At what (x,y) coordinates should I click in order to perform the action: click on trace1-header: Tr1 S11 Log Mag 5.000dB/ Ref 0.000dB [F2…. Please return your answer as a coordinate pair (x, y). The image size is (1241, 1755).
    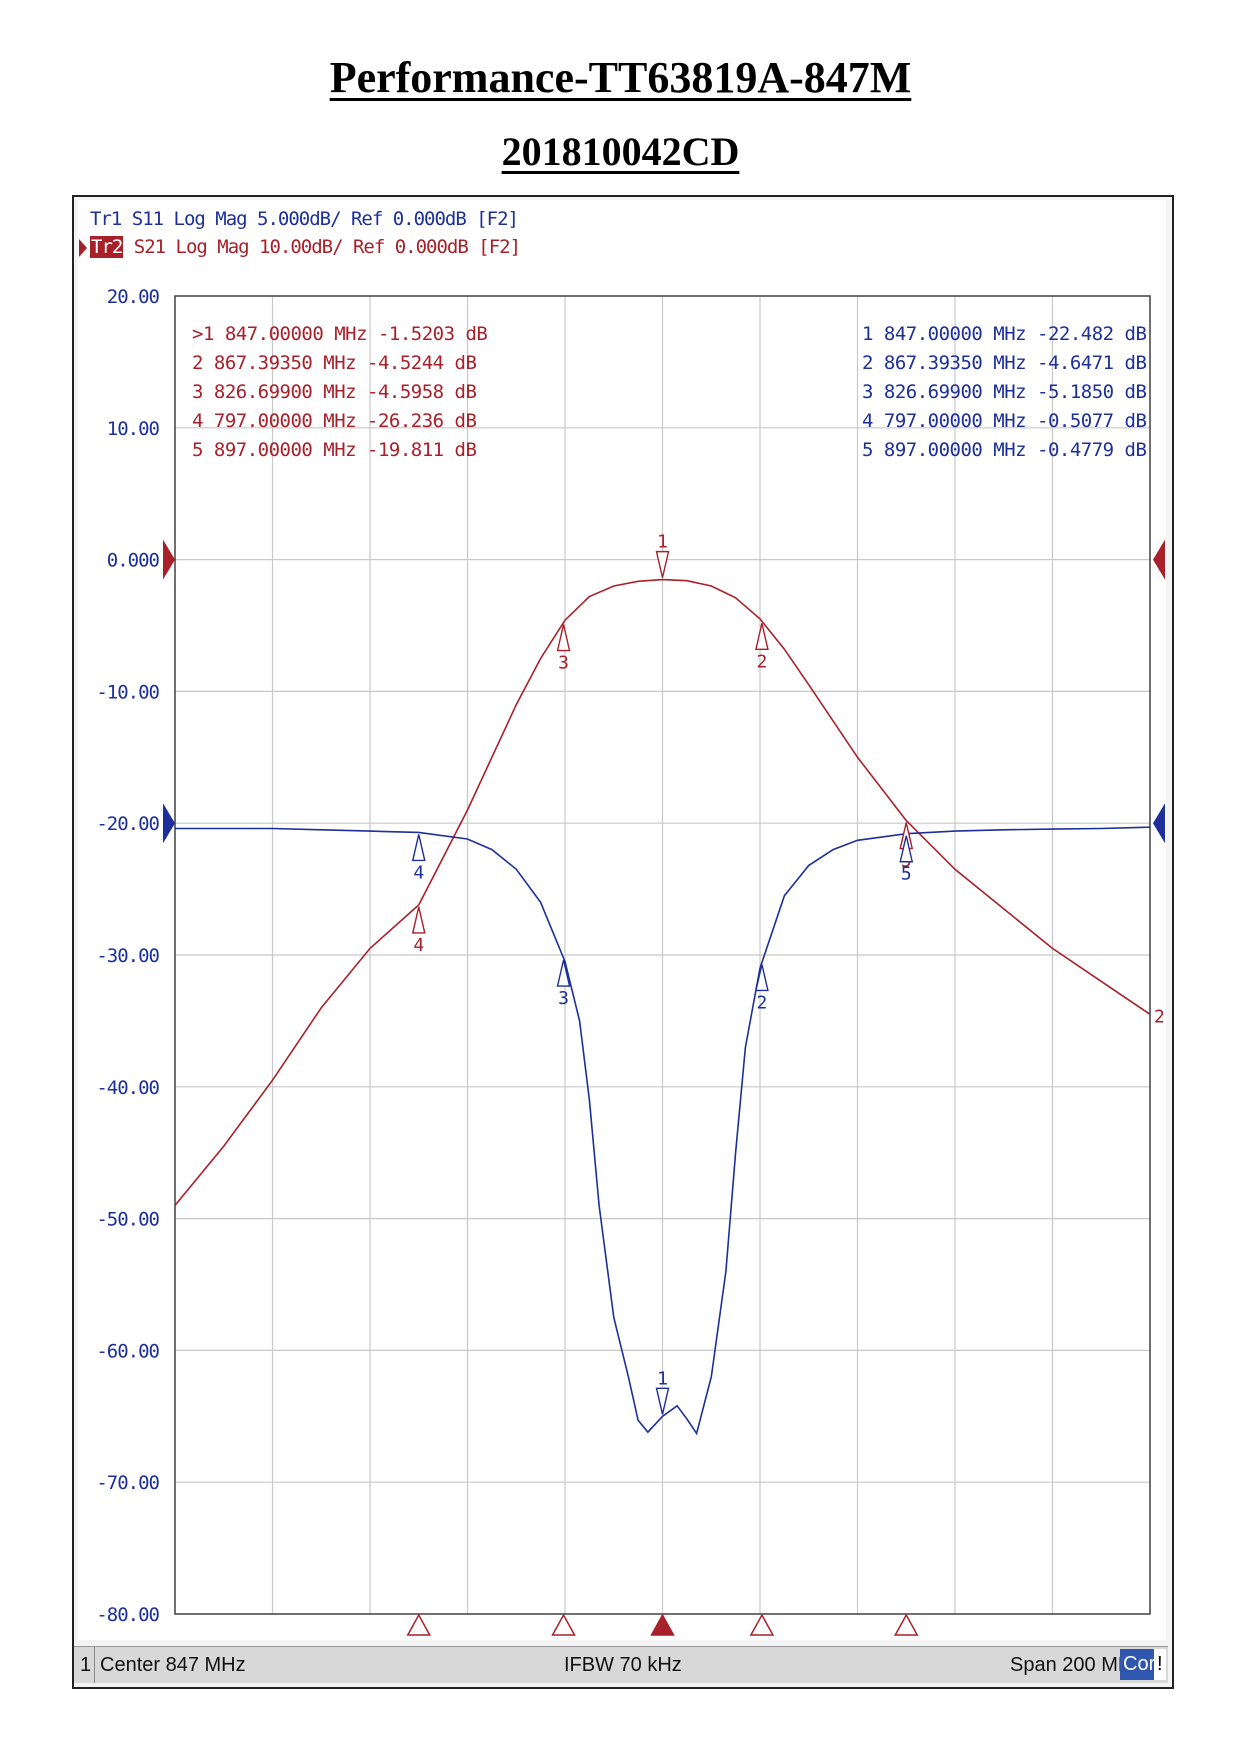
    Looking at the image, I should click on (304, 219).